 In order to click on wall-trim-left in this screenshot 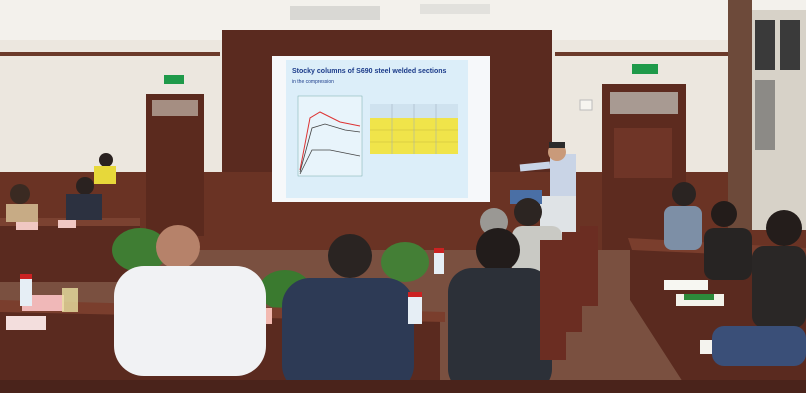, I will do `click(110, 54)`.